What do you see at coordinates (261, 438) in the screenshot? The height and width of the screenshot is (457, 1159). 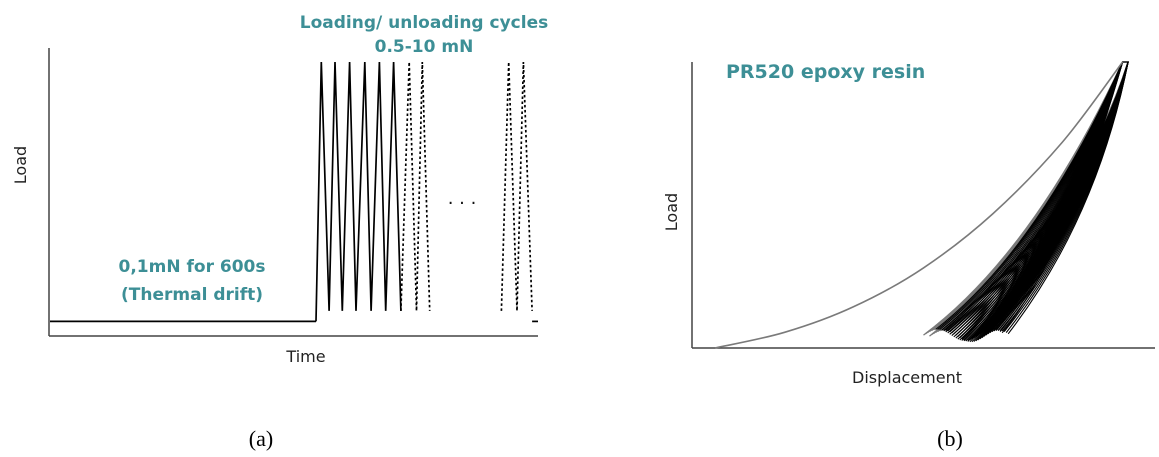 I see `caption-a: (a)` at bounding box center [261, 438].